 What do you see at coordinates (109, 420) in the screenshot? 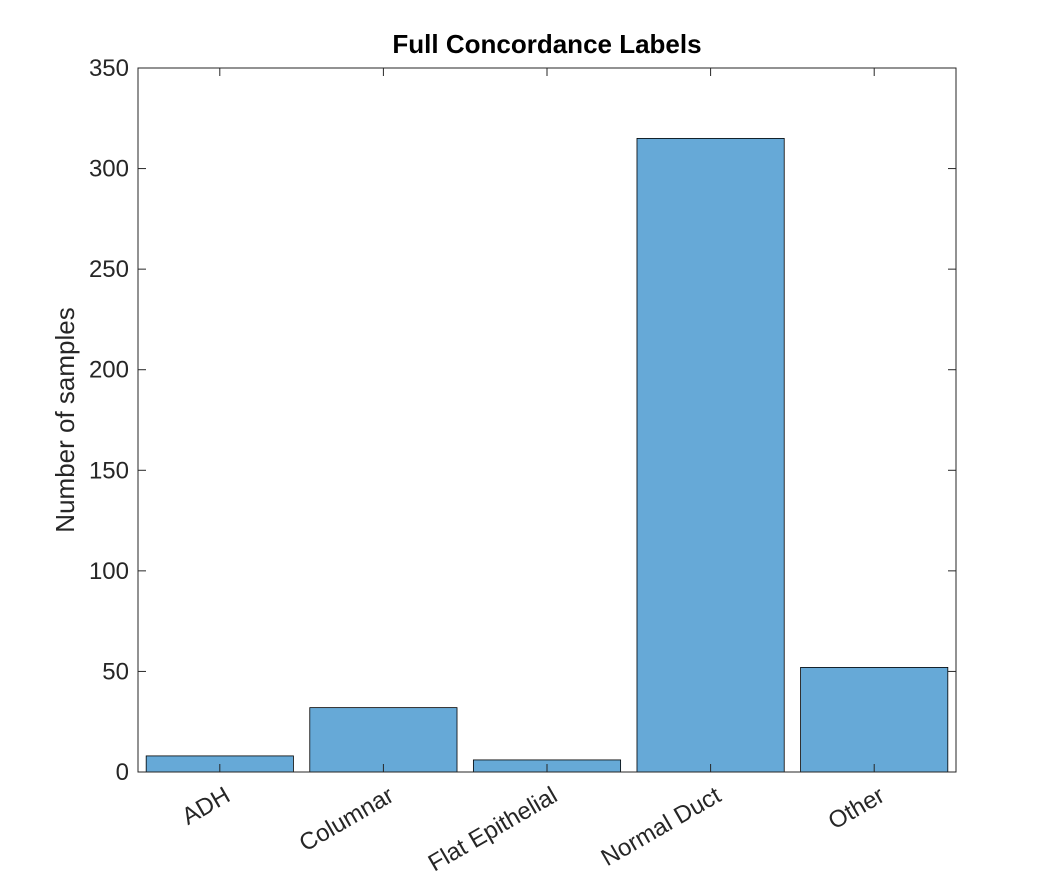
I see `y-tick-labels: 0 50 100 150 200 250 300 350` at bounding box center [109, 420].